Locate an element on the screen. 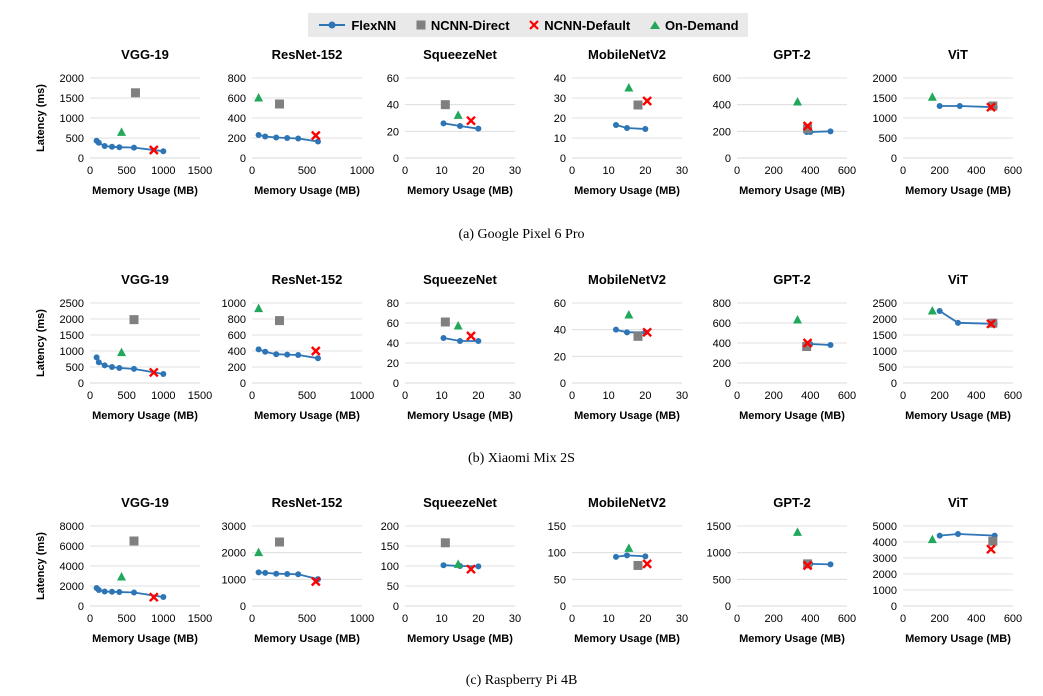 The width and height of the screenshot is (1043, 696). y-tick-label: 150 is located at coordinates (390, 547).